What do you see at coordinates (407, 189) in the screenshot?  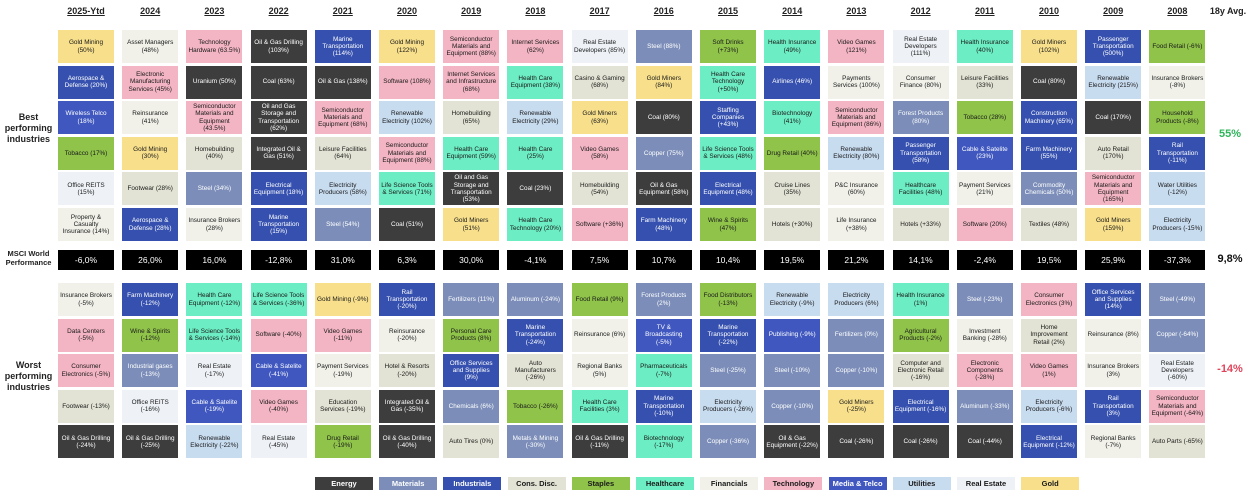 I see `best-industry-cell: Life Science Tools & Services (71%)` at bounding box center [407, 189].